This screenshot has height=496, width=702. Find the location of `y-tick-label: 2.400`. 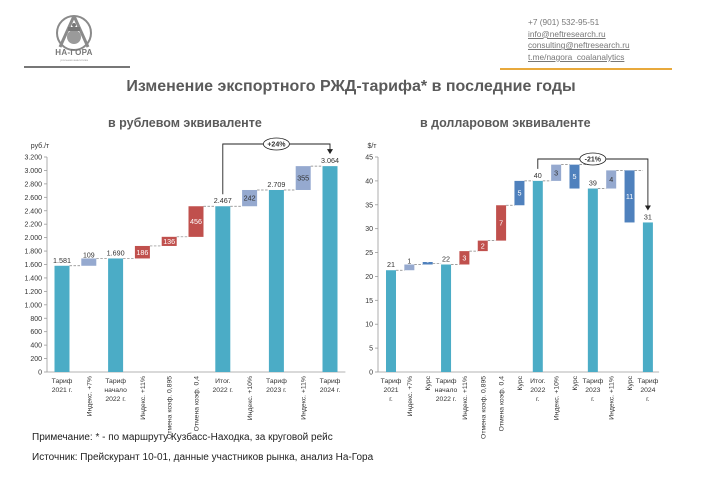

y-tick-label: 2.400 is located at coordinates (33, 211).